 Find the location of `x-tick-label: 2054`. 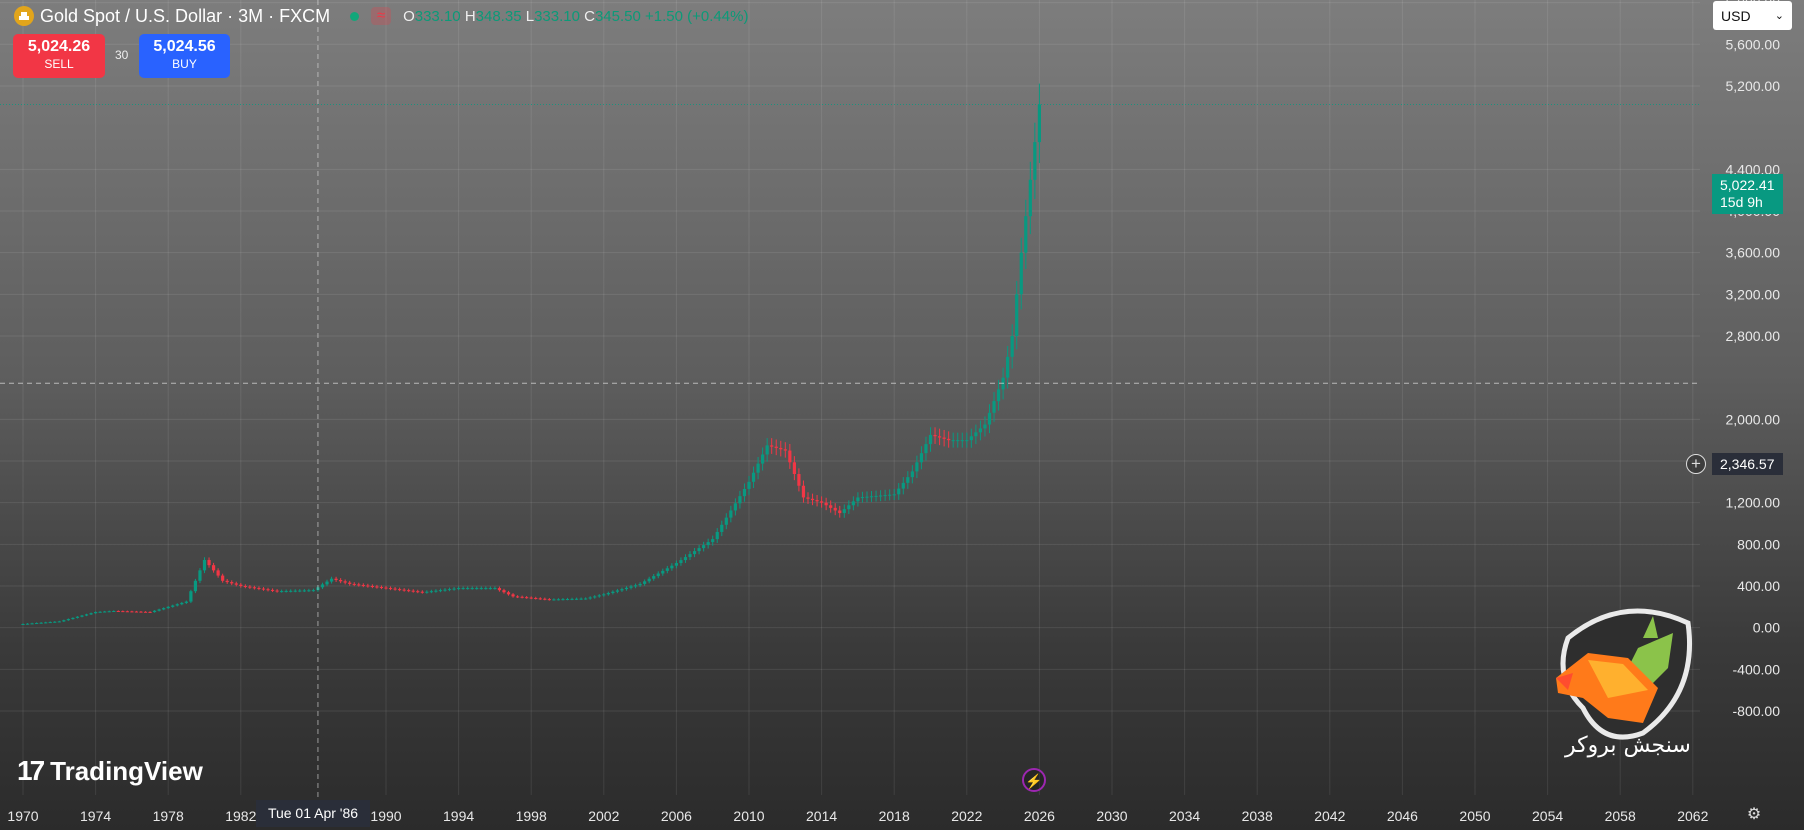

x-tick-label: 2054 is located at coordinates (1547, 816).